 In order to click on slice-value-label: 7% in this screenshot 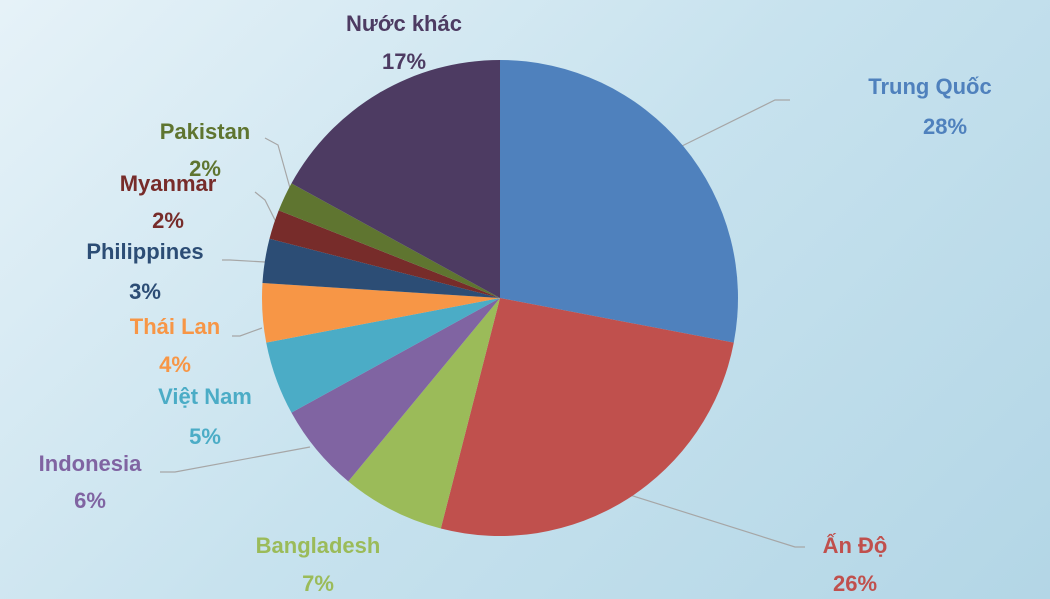, I will do `click(318, 583)`.